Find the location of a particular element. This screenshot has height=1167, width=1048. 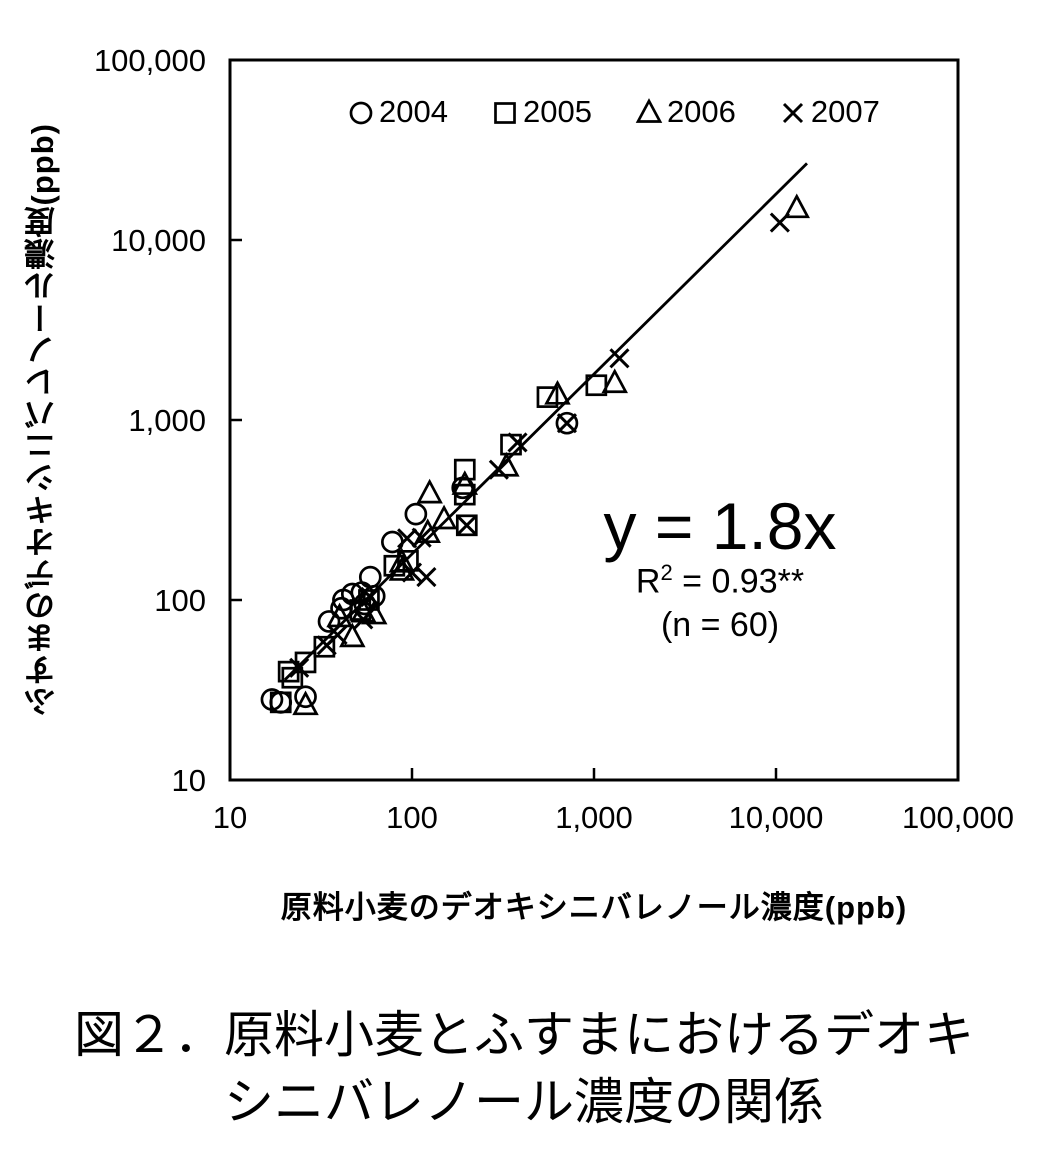

legend-item-2007: 2007 is located at coordinates (829, 112).